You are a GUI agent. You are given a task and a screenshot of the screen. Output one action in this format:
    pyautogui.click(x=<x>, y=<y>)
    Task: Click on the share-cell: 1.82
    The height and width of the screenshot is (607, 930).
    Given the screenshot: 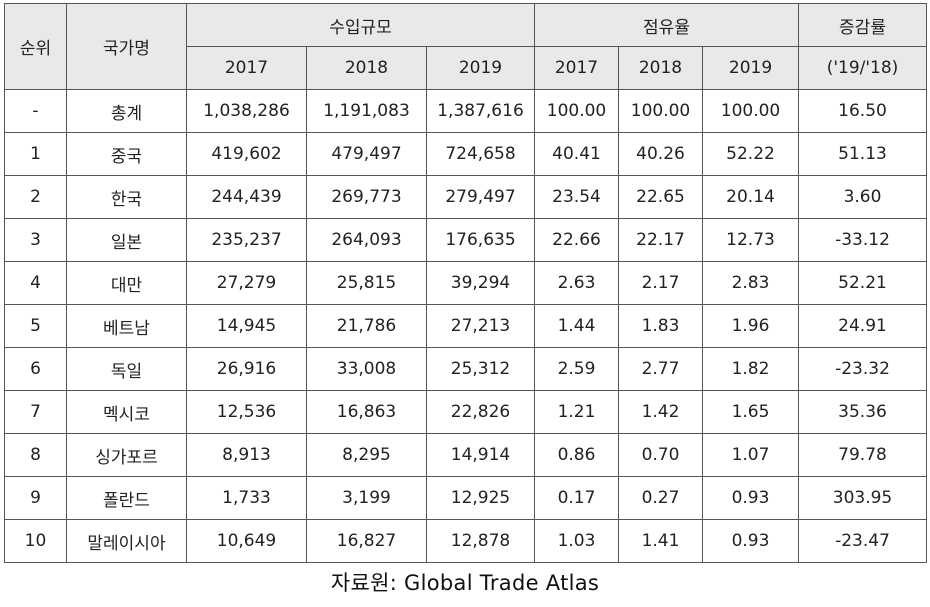 What is the action you would take?
    pyautogui.click(x=750, y=369)
    